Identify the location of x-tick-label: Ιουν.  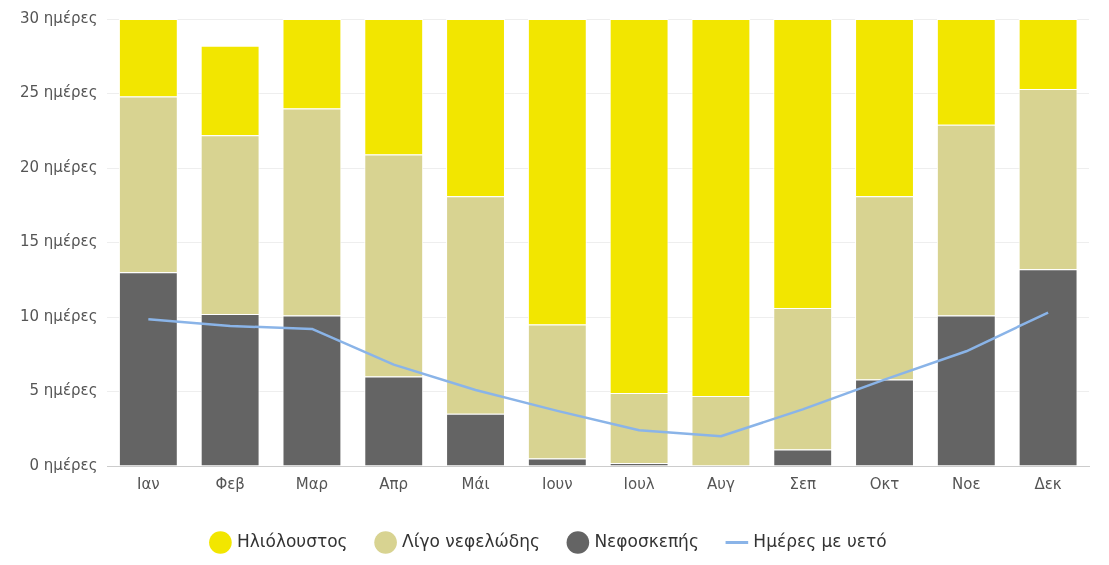
(557, 483).